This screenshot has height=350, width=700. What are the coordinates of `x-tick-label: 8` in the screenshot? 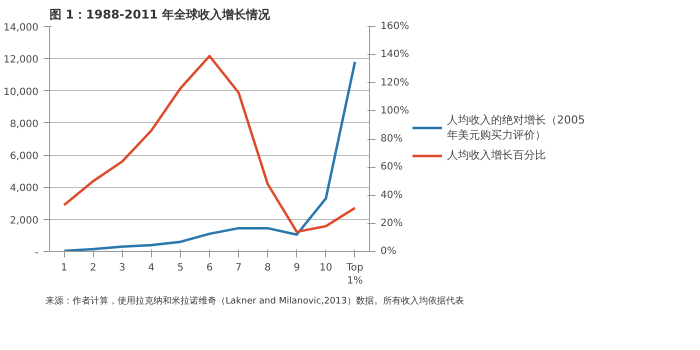 It's located at (267, 268).